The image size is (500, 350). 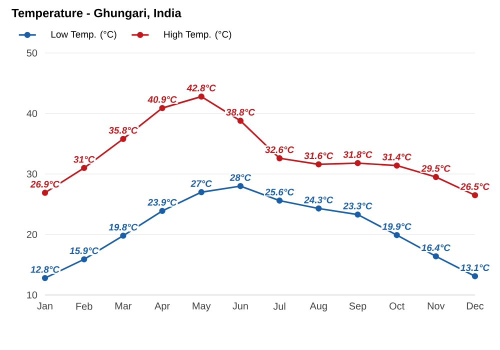 I want to click on data-label: 28°C, so click(x=241, y=177).